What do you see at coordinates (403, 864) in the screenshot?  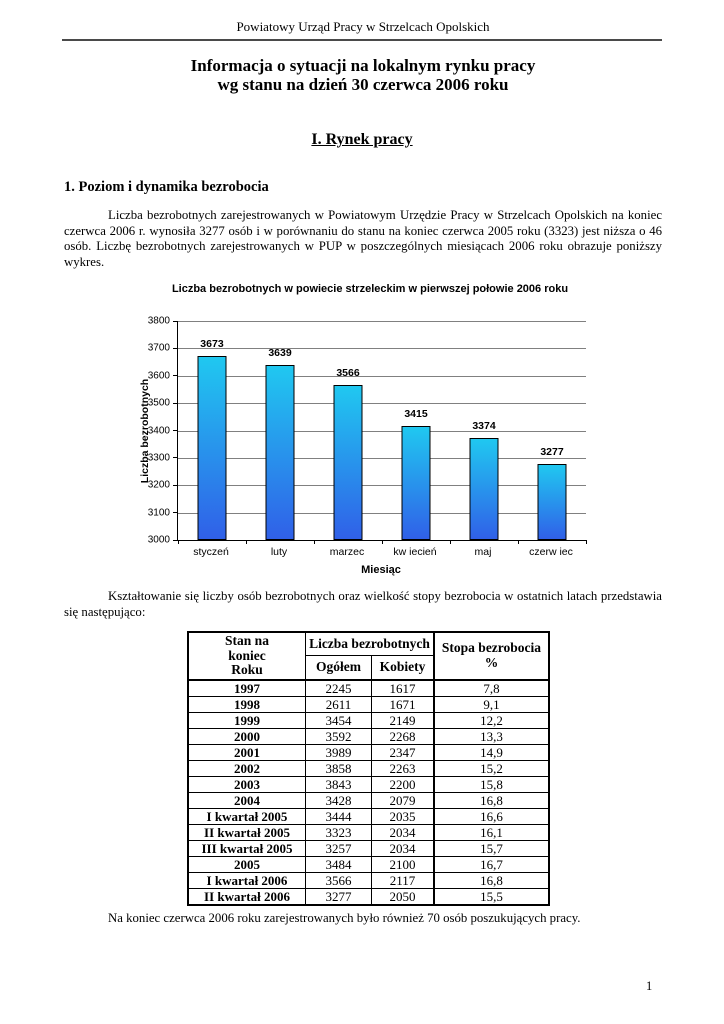 I see `table-cell-women: 2100` at bounding box center [403, 864].